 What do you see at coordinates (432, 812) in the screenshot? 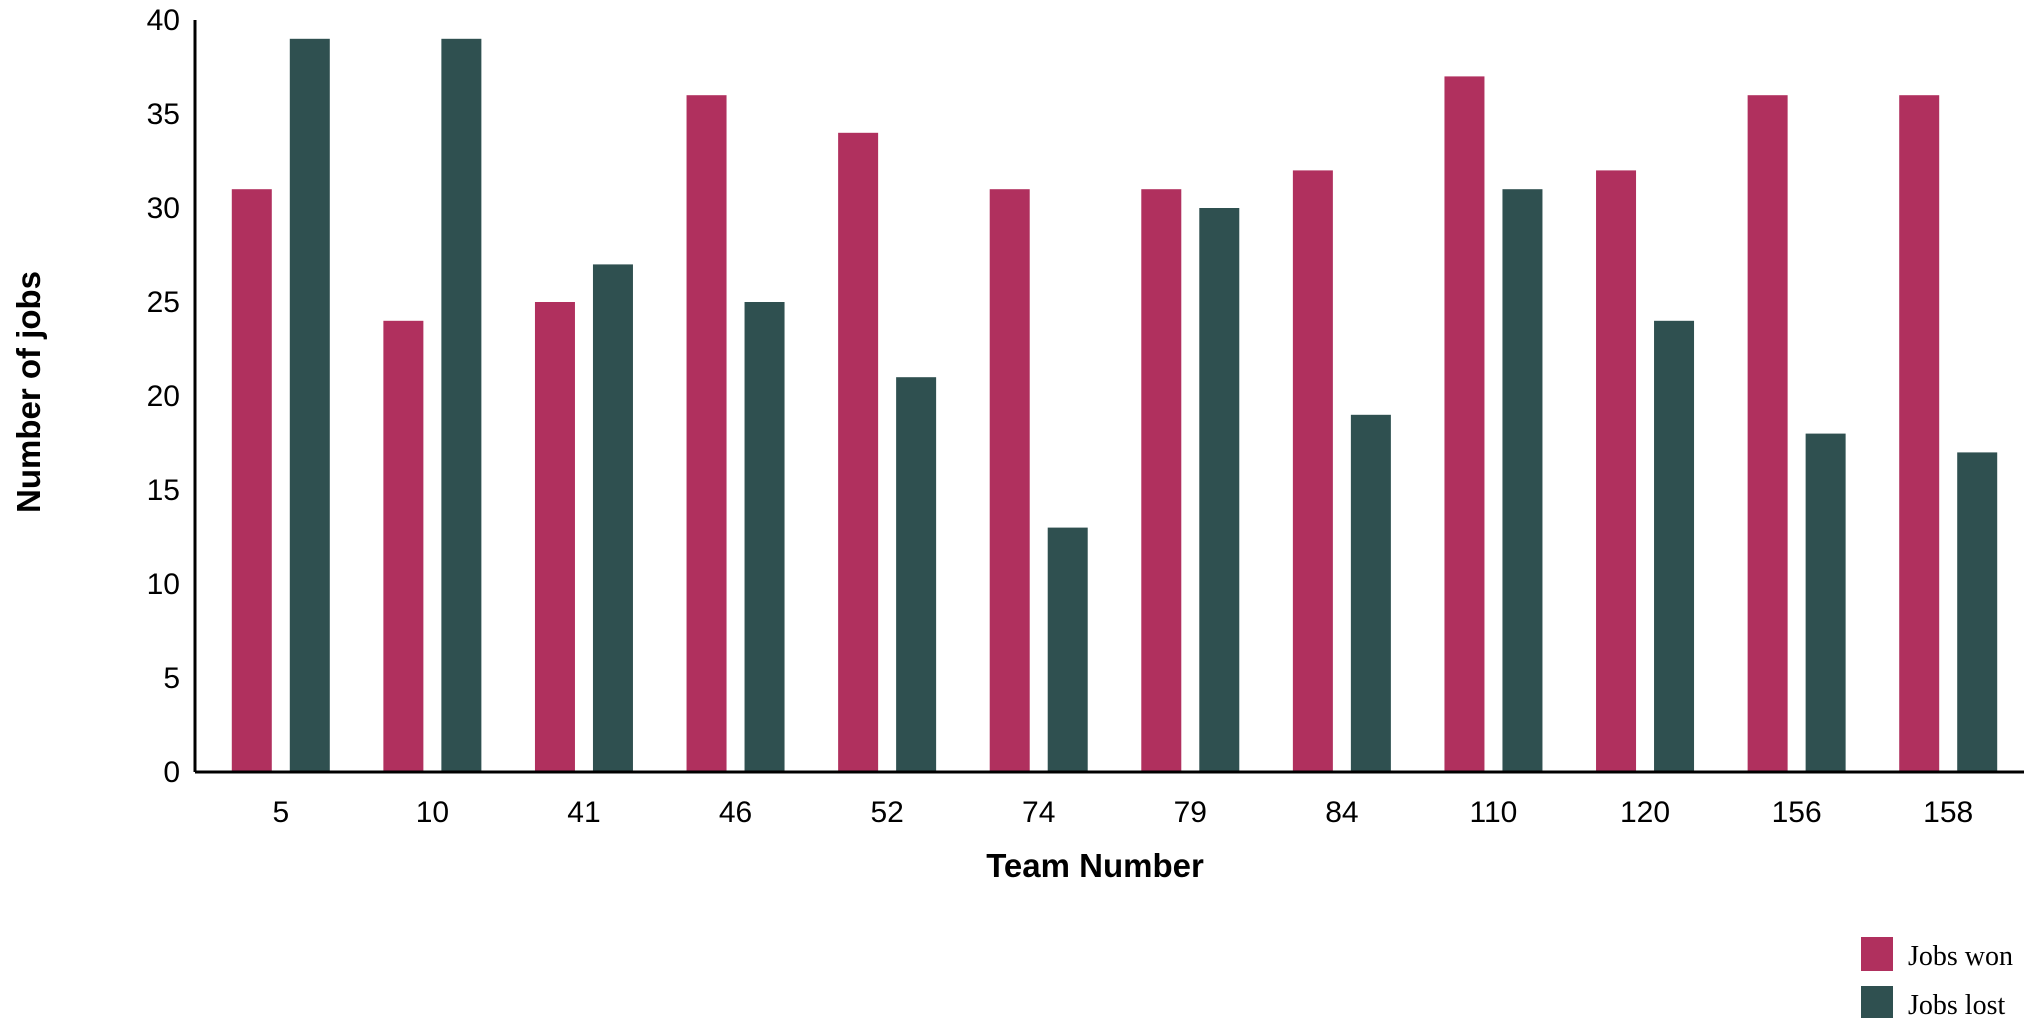
I see `x-tick-label: 10` at bounding box center [432, 812].